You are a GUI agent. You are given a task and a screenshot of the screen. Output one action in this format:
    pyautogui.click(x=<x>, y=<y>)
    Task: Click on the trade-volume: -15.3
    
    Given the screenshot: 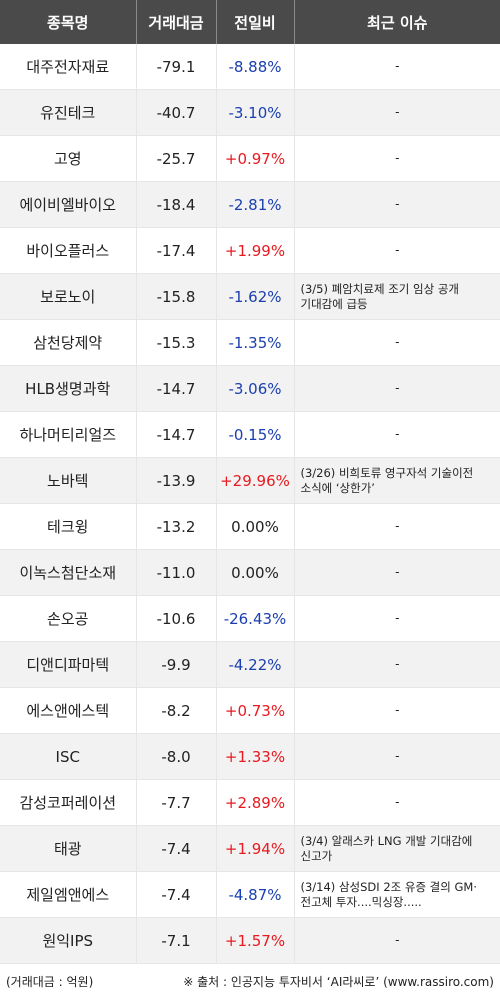 What is the action you would take?
    pyautogui.click(x=176, y=342)
    